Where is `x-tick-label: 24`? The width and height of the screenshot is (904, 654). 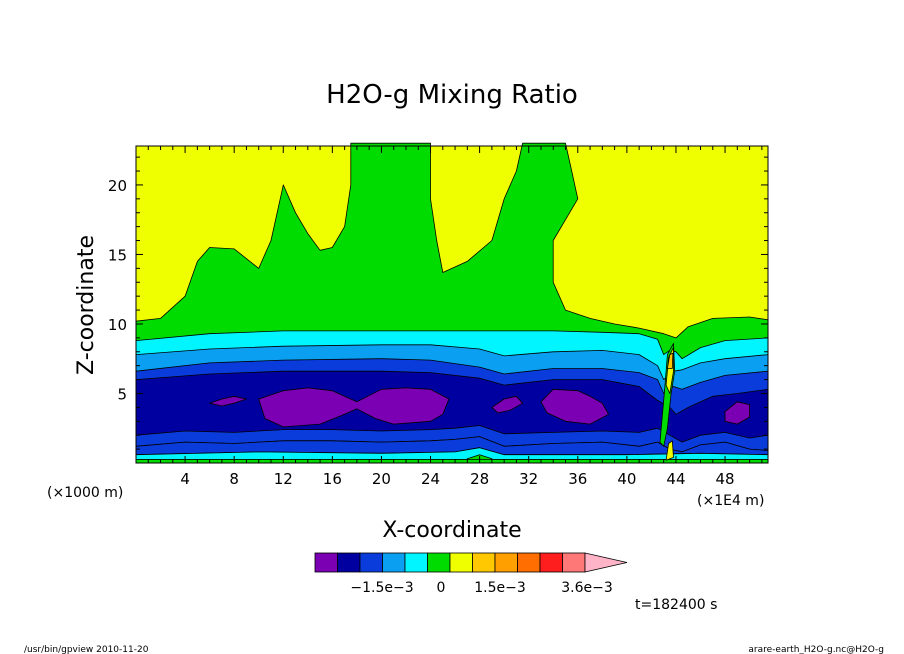
x-tick-label: 24 is located at coordinates (430, 479).